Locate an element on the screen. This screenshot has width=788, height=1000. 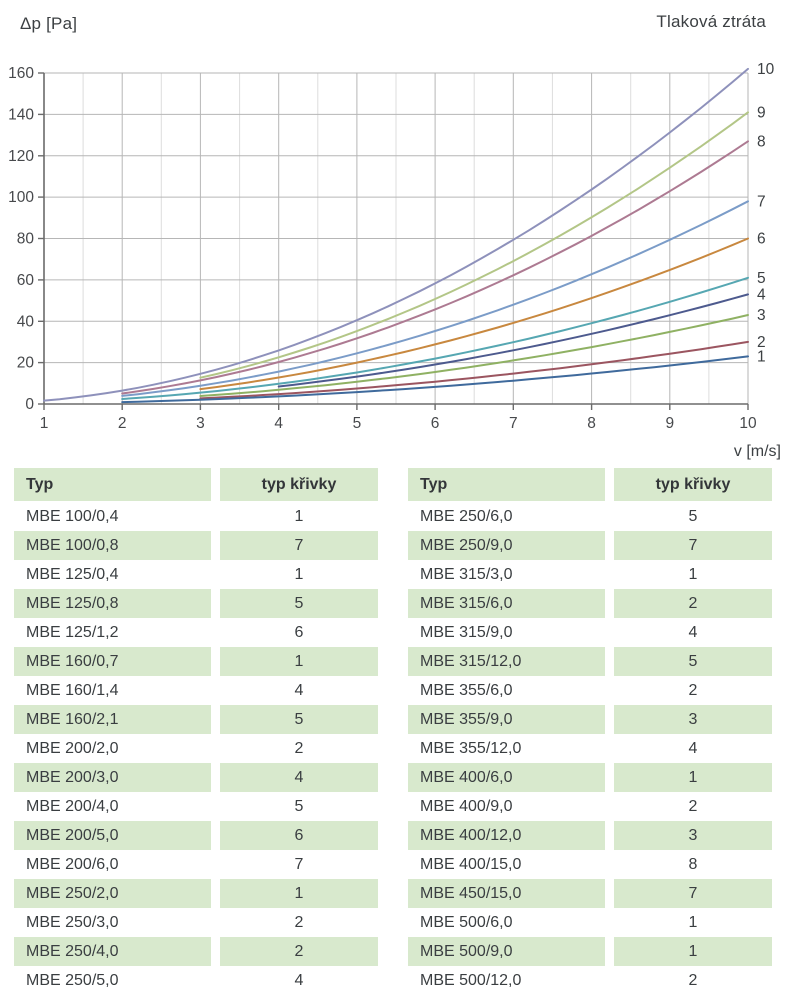
type-cell: MBE 250/9,0 is located at coordinates (506, 545).